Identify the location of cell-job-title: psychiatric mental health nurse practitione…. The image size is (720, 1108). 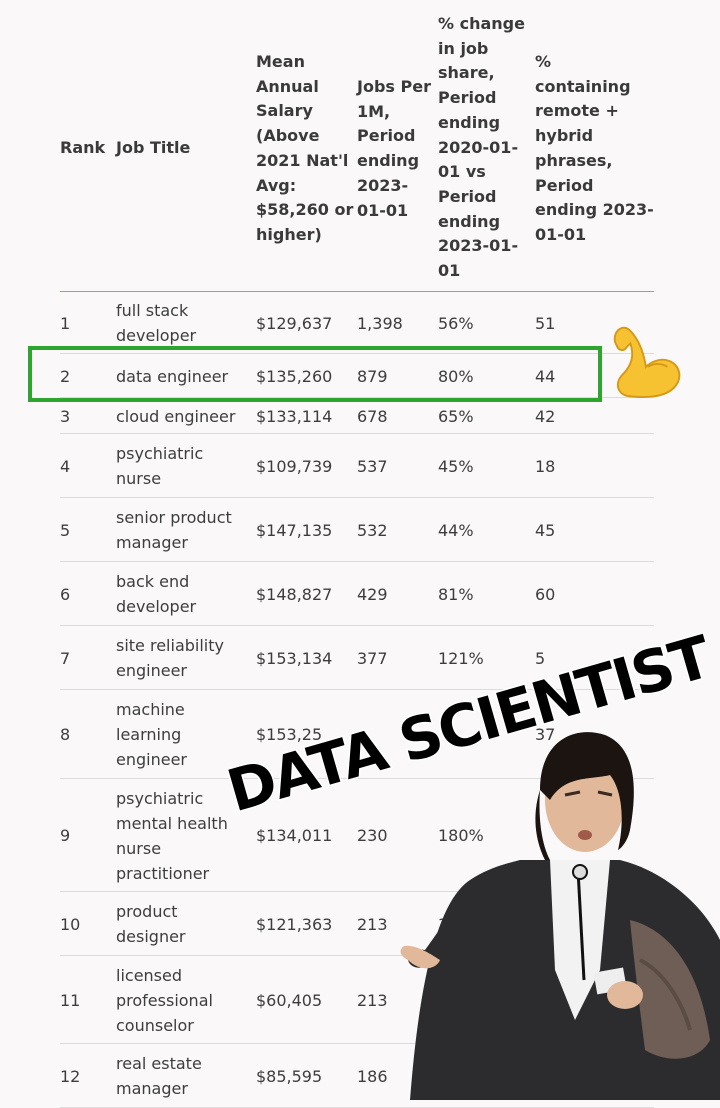
(172, 835).